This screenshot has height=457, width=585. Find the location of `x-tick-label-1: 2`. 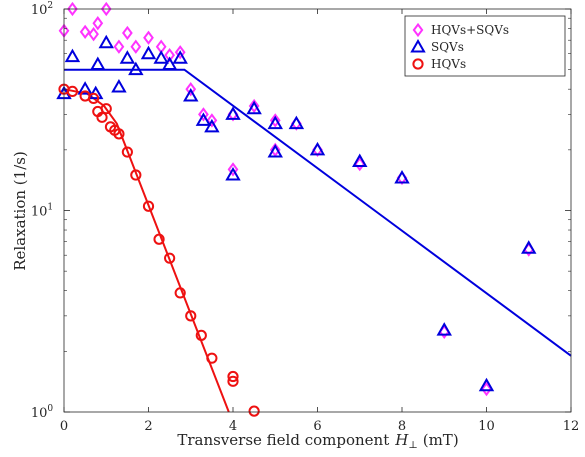

x-tick-label-1: 2 is located at coordinates (148, 426).